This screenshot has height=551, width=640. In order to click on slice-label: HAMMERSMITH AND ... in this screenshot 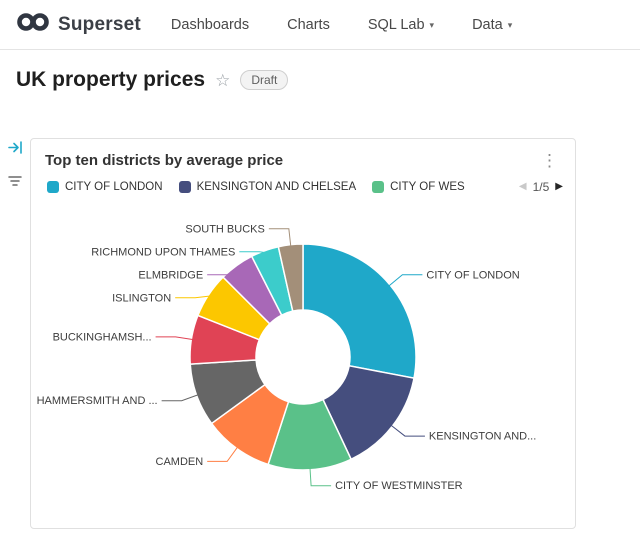, I will do `click(97, 401)`.